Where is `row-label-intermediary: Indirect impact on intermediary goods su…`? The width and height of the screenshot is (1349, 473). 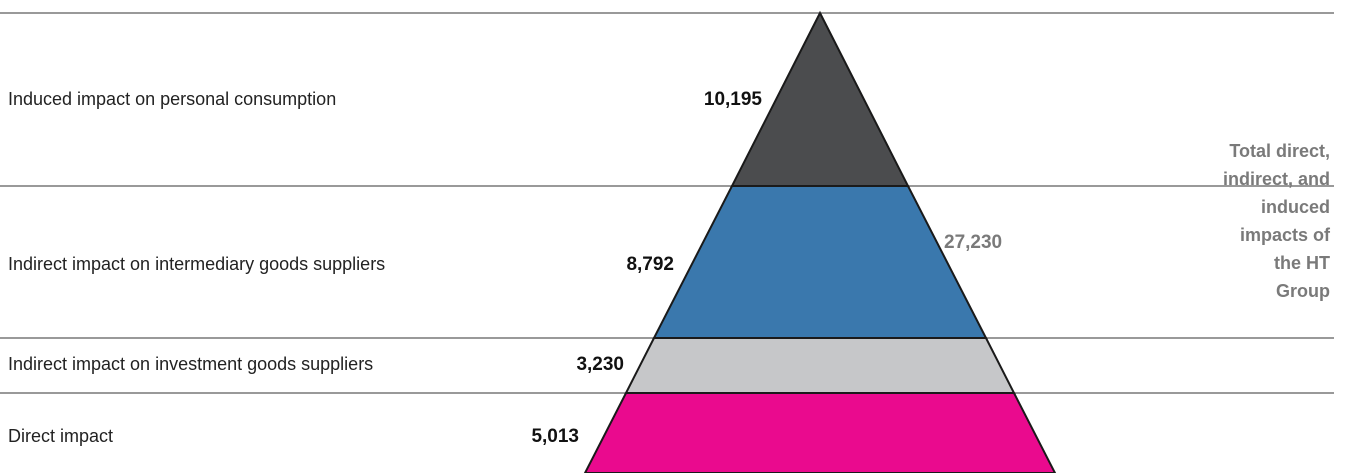 row-label-intermediary: Indirect impact on intermediary goods su… is located at coordinates (197, 264).